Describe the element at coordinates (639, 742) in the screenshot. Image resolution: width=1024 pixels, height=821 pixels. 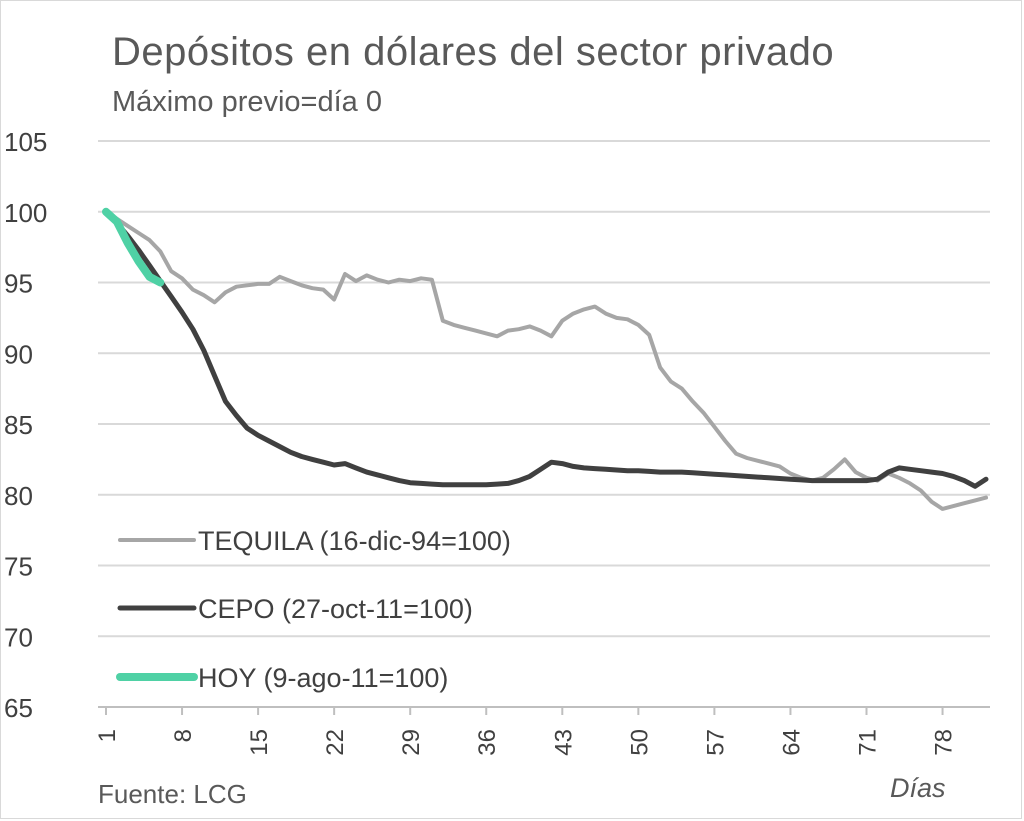
I see `x-tick-label: 50` at that location.